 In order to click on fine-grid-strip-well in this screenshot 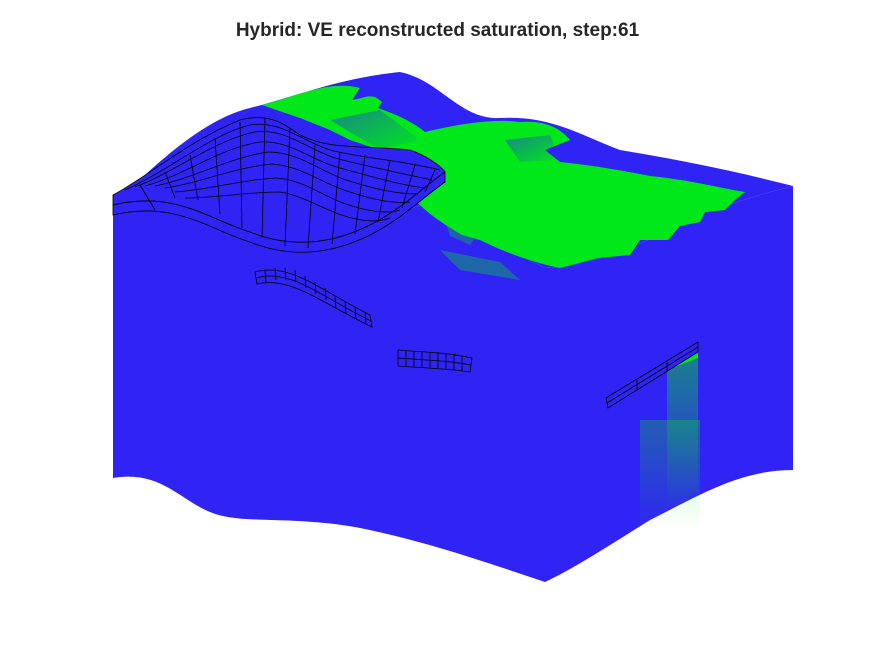, I will do `click(652, 375)`.